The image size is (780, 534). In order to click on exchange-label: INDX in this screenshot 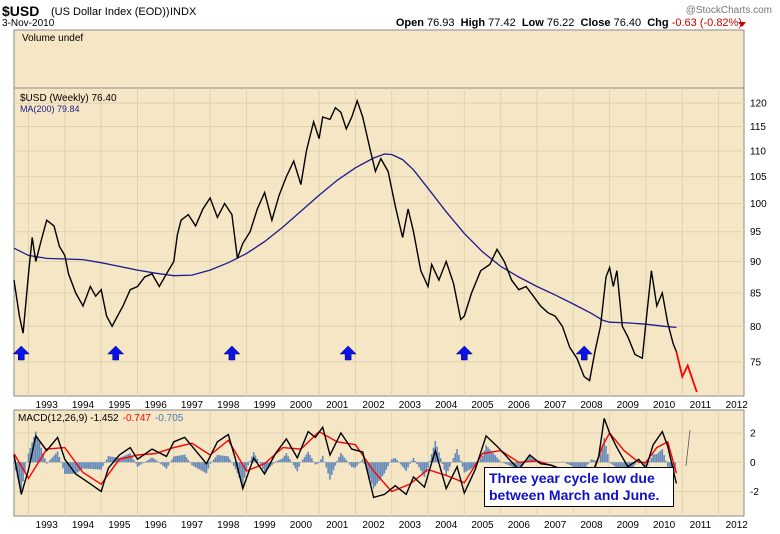, I will do `click(183, 12)`.